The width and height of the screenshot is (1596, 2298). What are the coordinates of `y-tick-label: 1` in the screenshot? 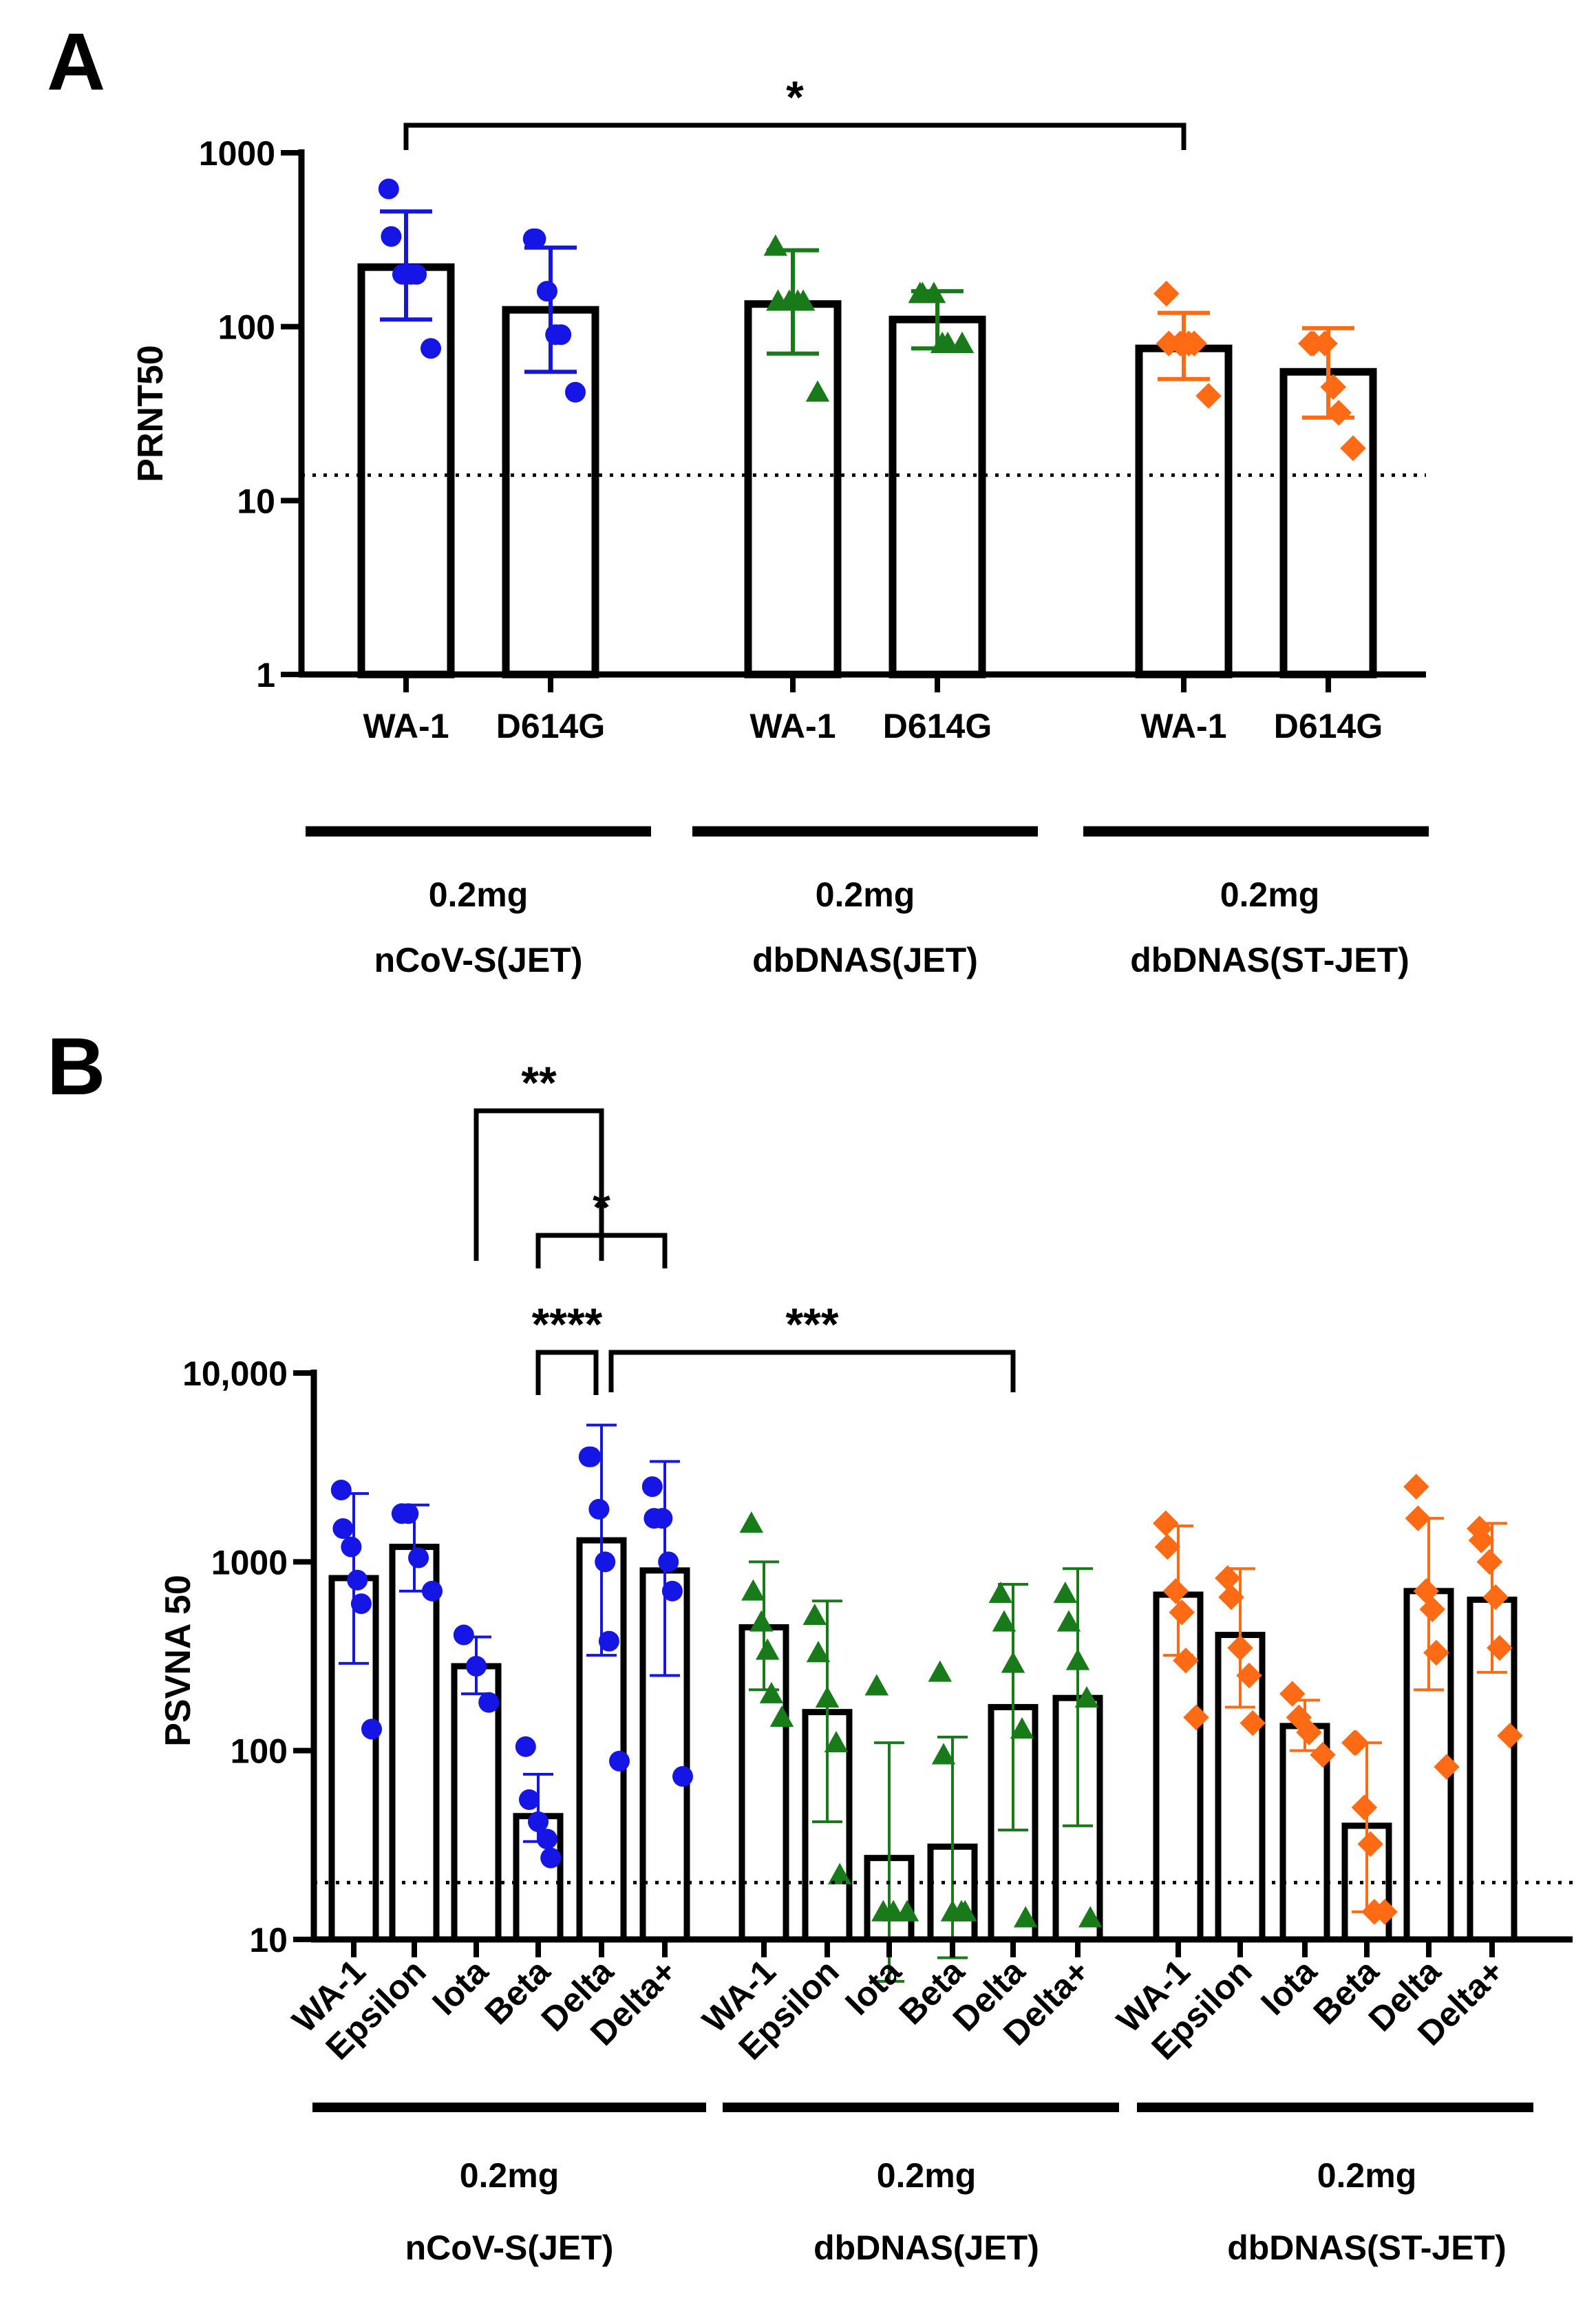 It's located at (265, 675).